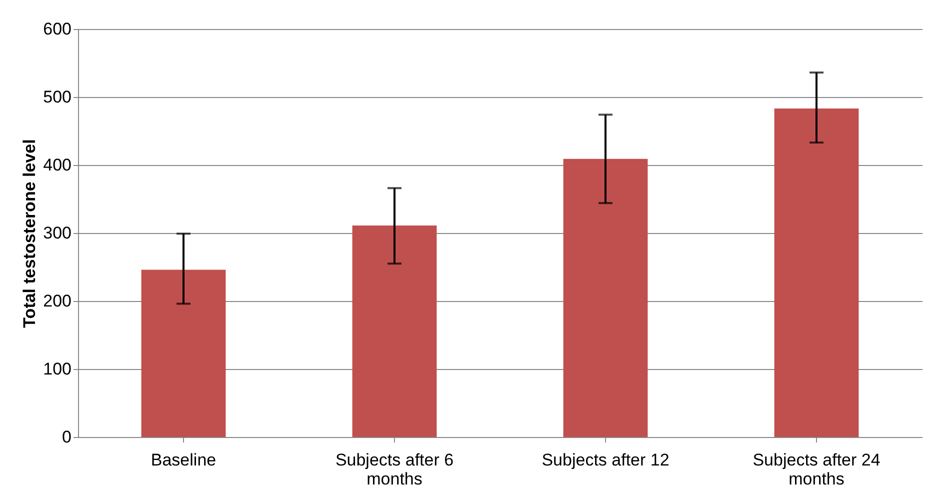  What do you see at coordinates (183, 460) in the screenshot?
I see `x-tick-label: Baseline` at bounding box center [183, 460].